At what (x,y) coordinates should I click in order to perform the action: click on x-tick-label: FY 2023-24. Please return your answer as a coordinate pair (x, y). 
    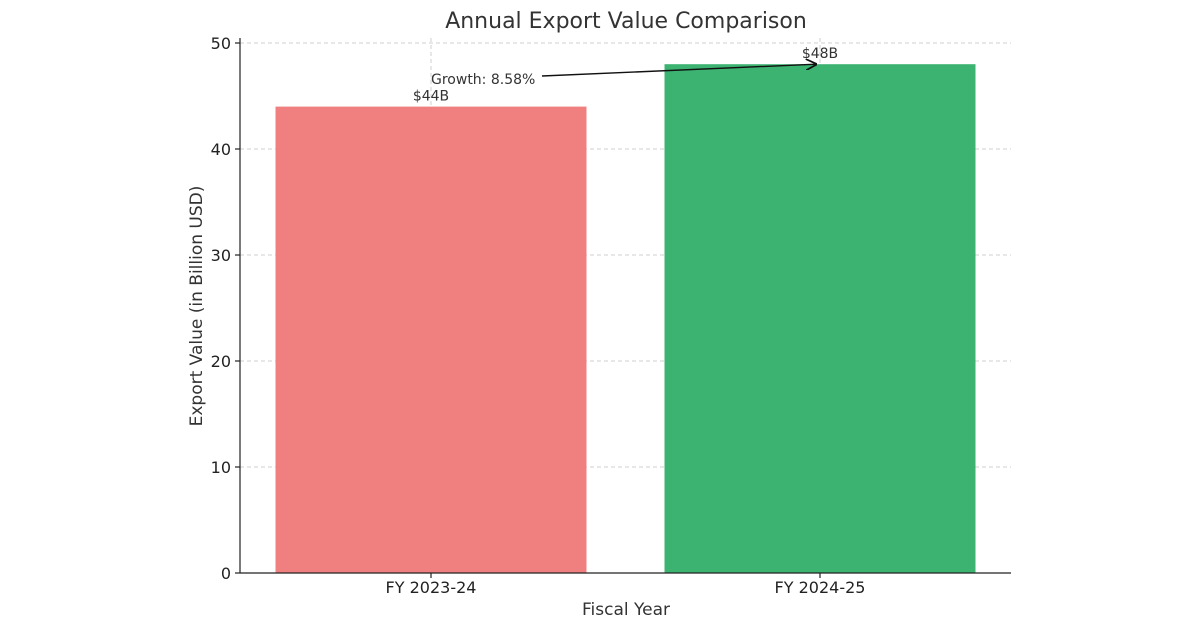
    Looking at the image, I should click on (431, 587).